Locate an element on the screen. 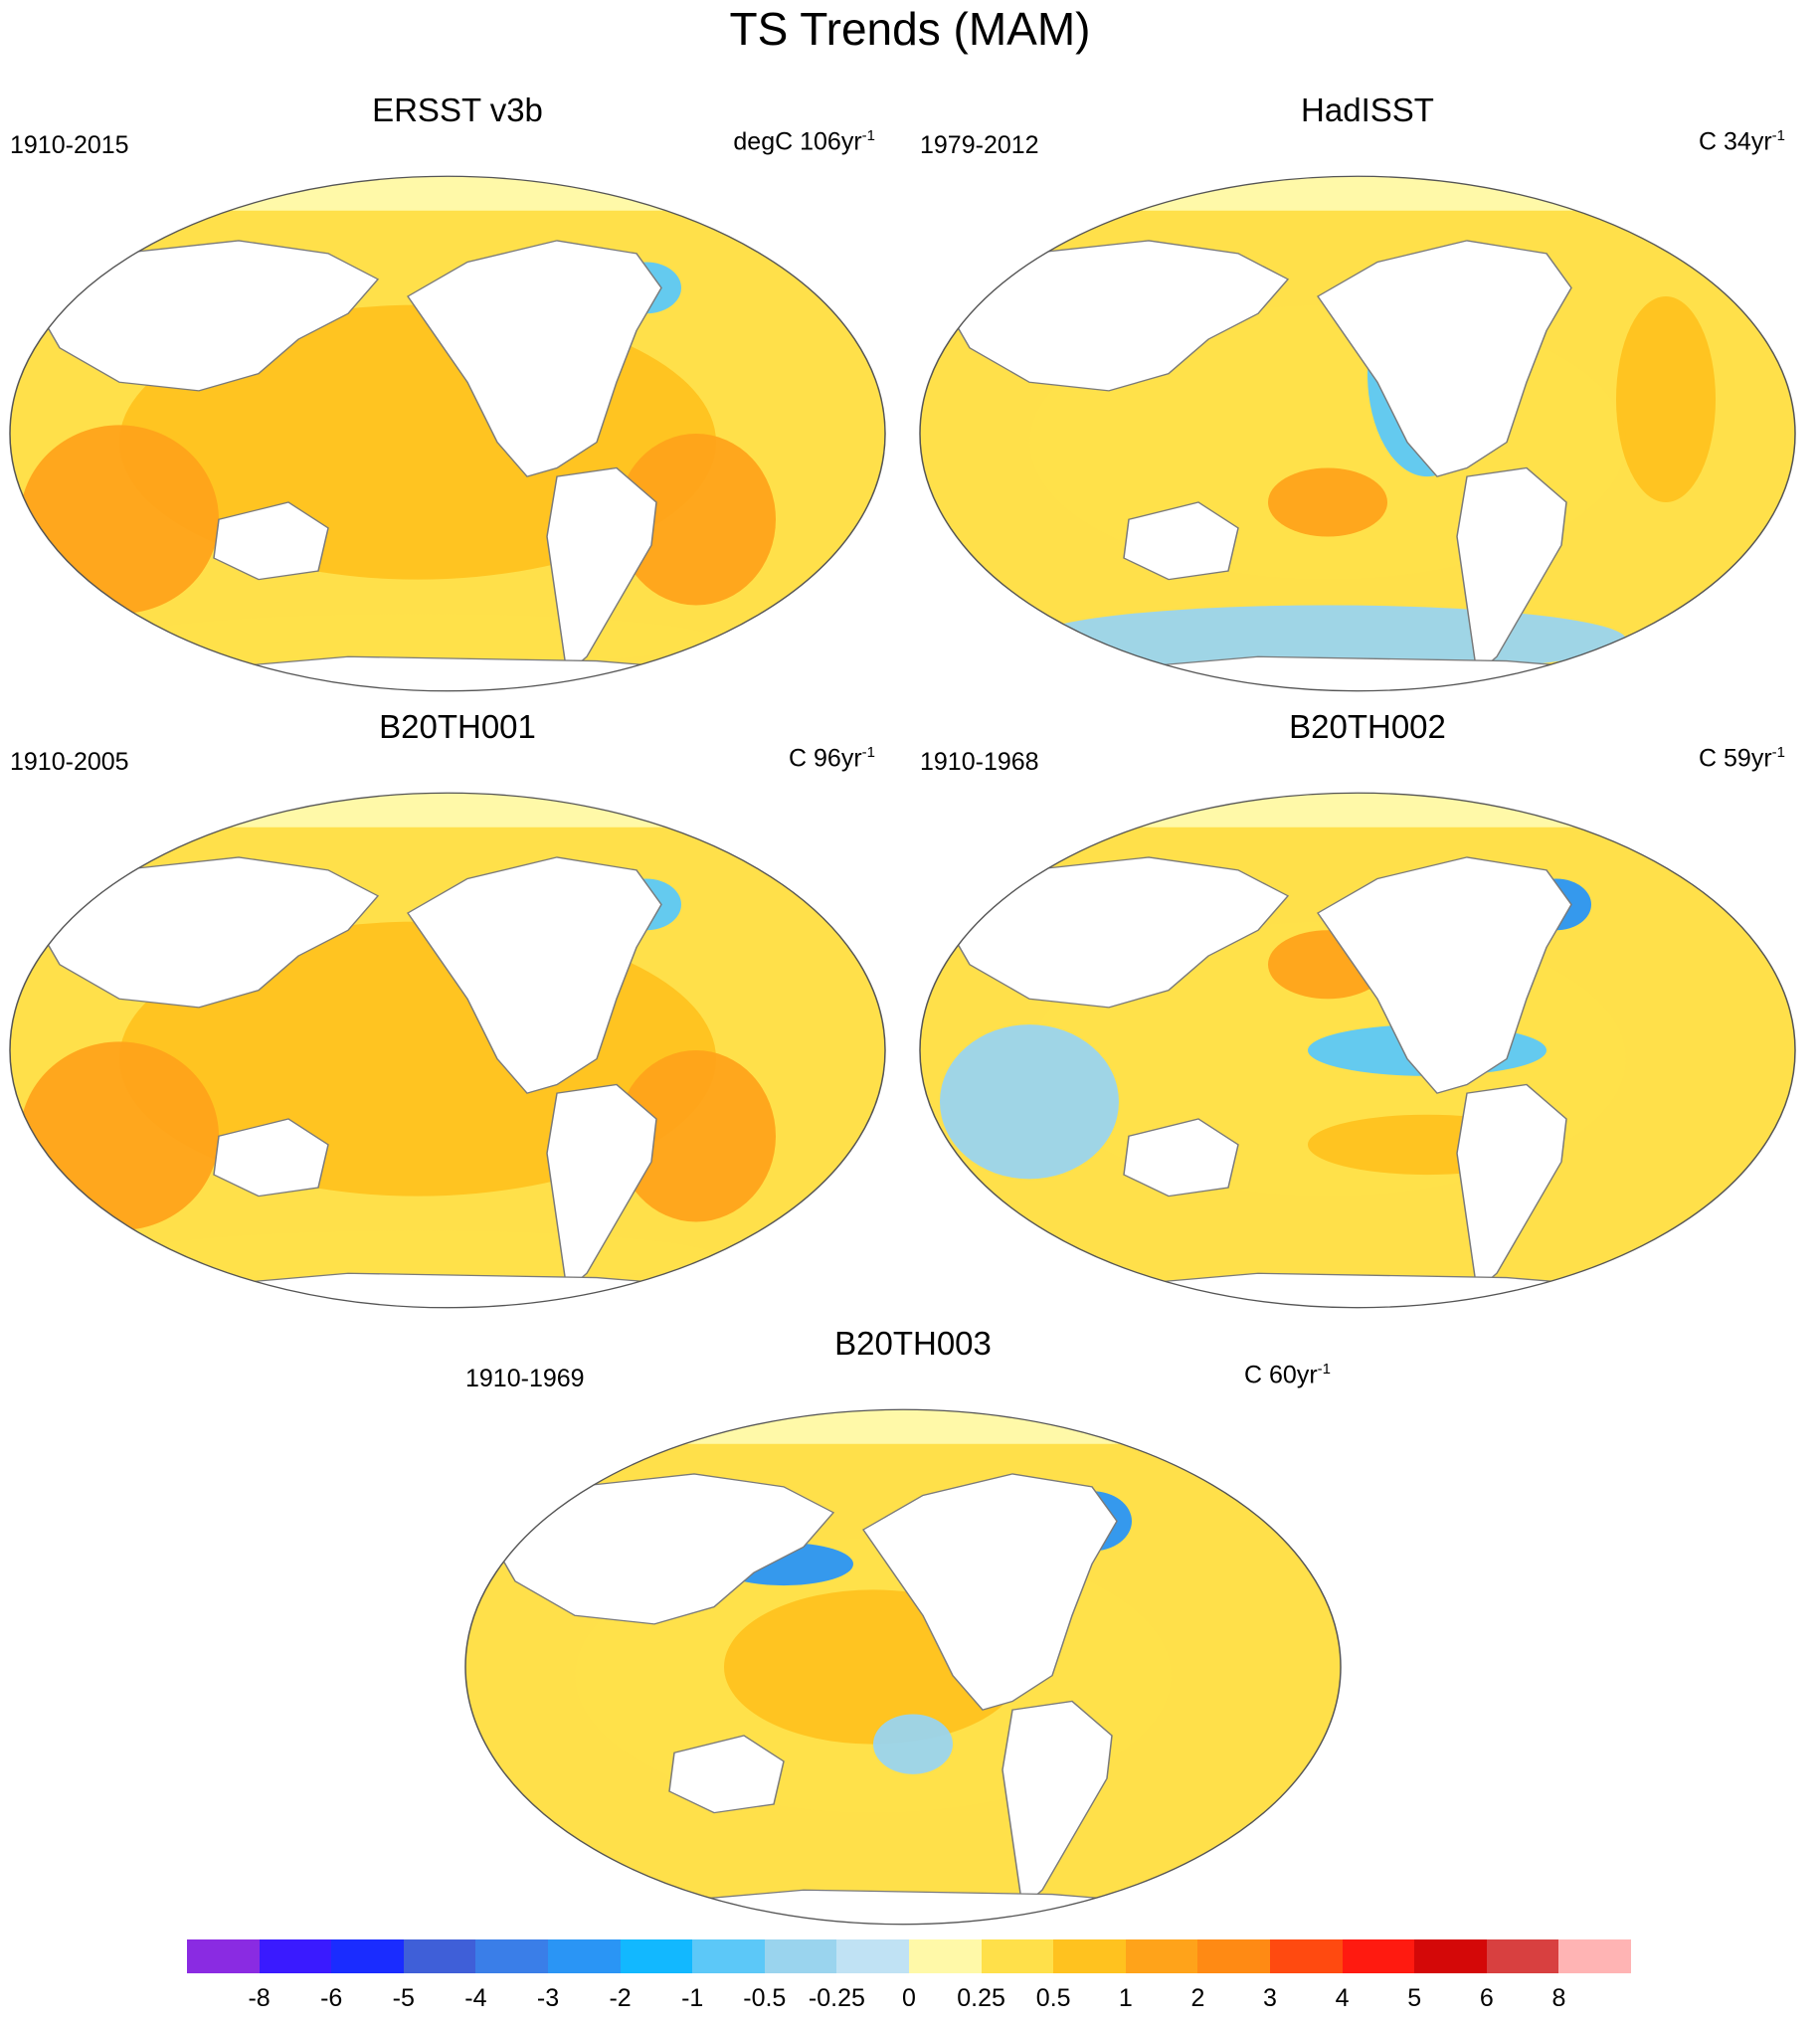 The width and height of the screenshot is (1820, 2027). panel-title: B20TH002 is located at coordinates (1367, 726).